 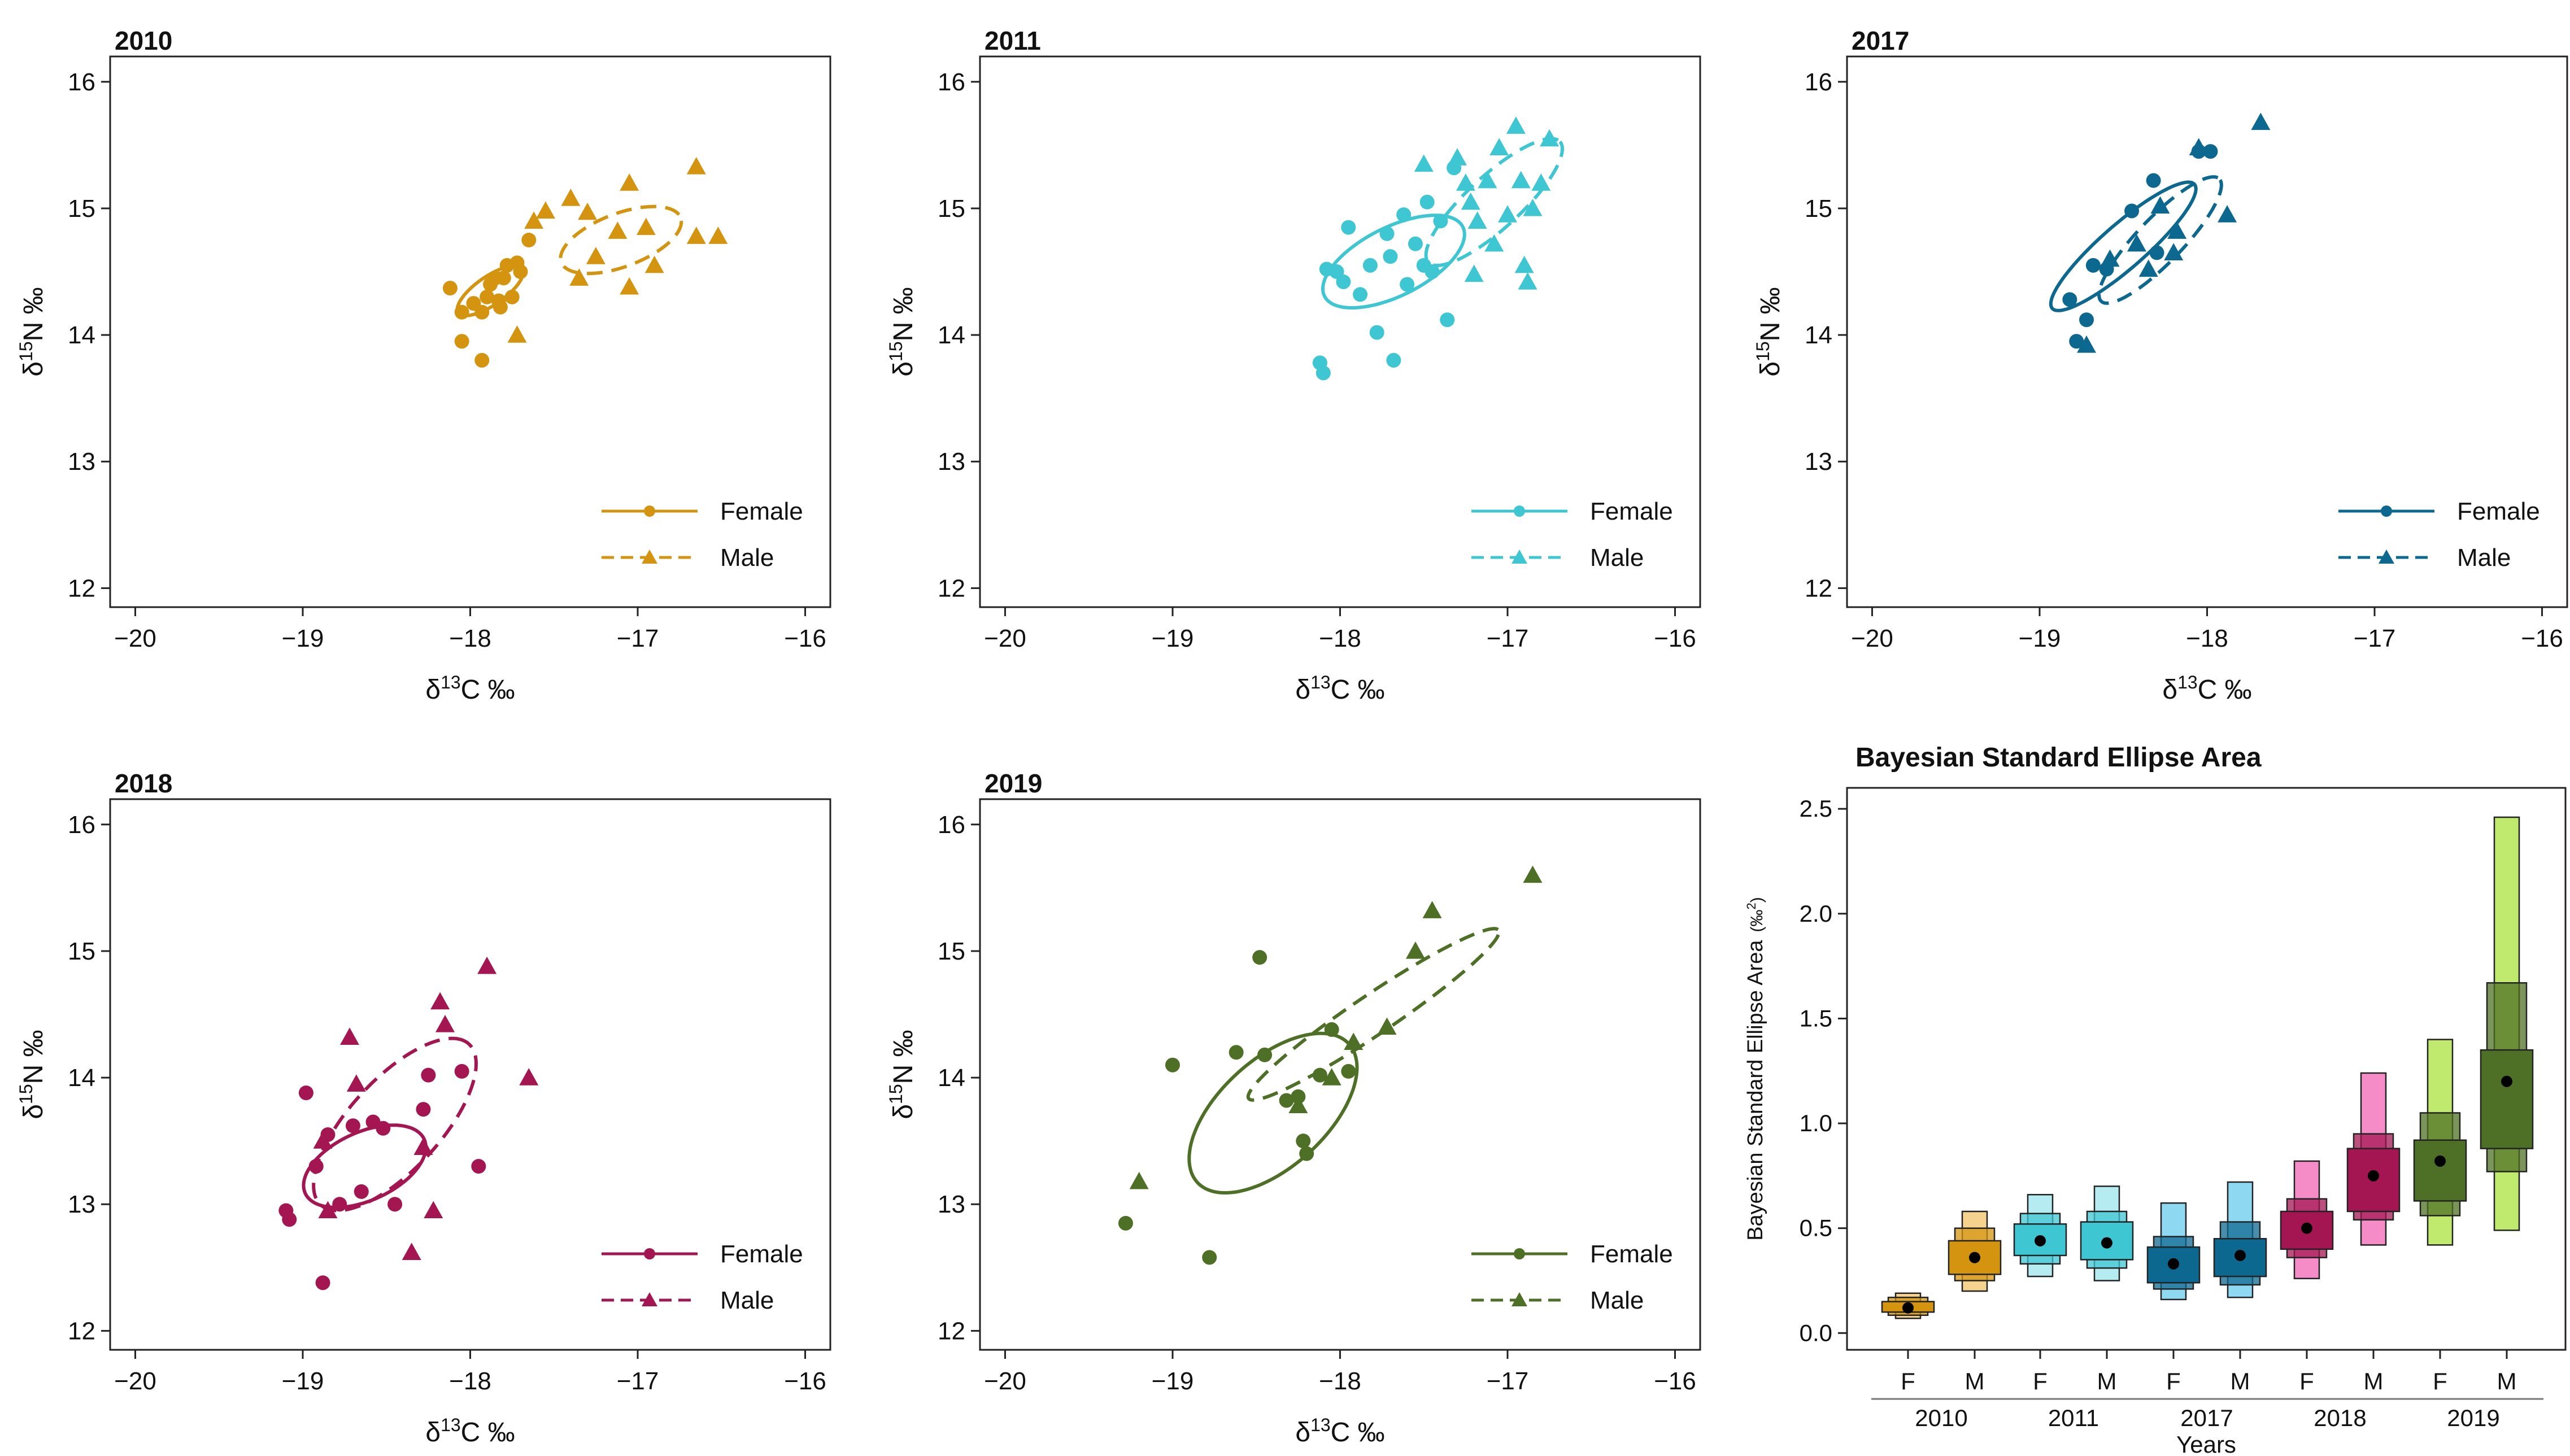 I want to click on y-tick-label: 1.0, so click(x=1816, y=1123).